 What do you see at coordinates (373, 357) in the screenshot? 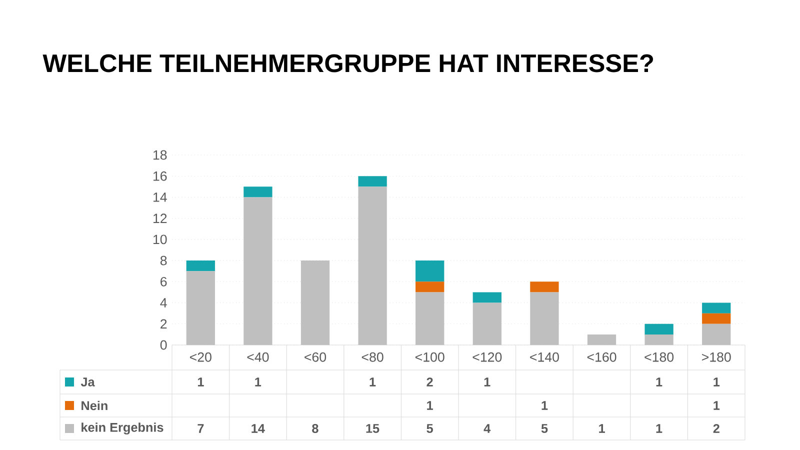
I see `x-tick-label: <80` at bounding box center [373, 357].